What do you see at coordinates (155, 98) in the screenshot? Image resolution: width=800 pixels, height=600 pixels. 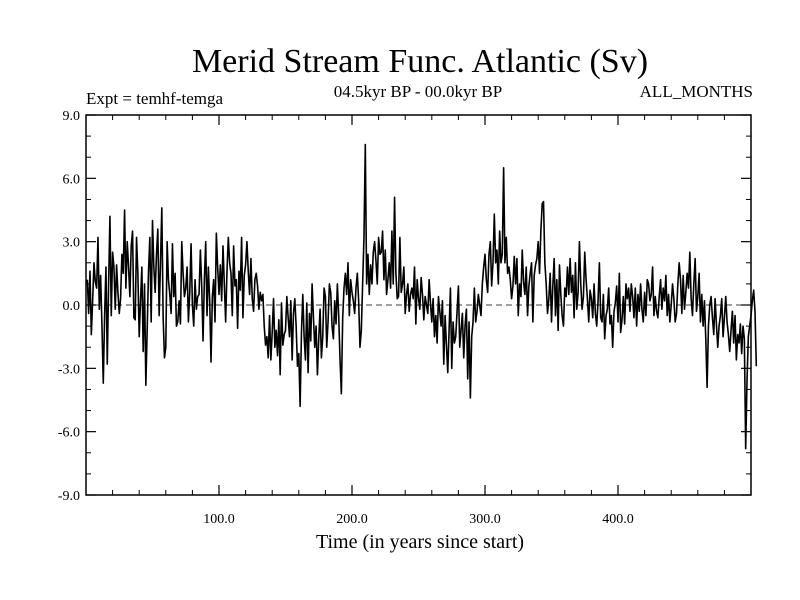 I see `experiment-label: Expt = temhf-temga` at bounding box center [155, 98].